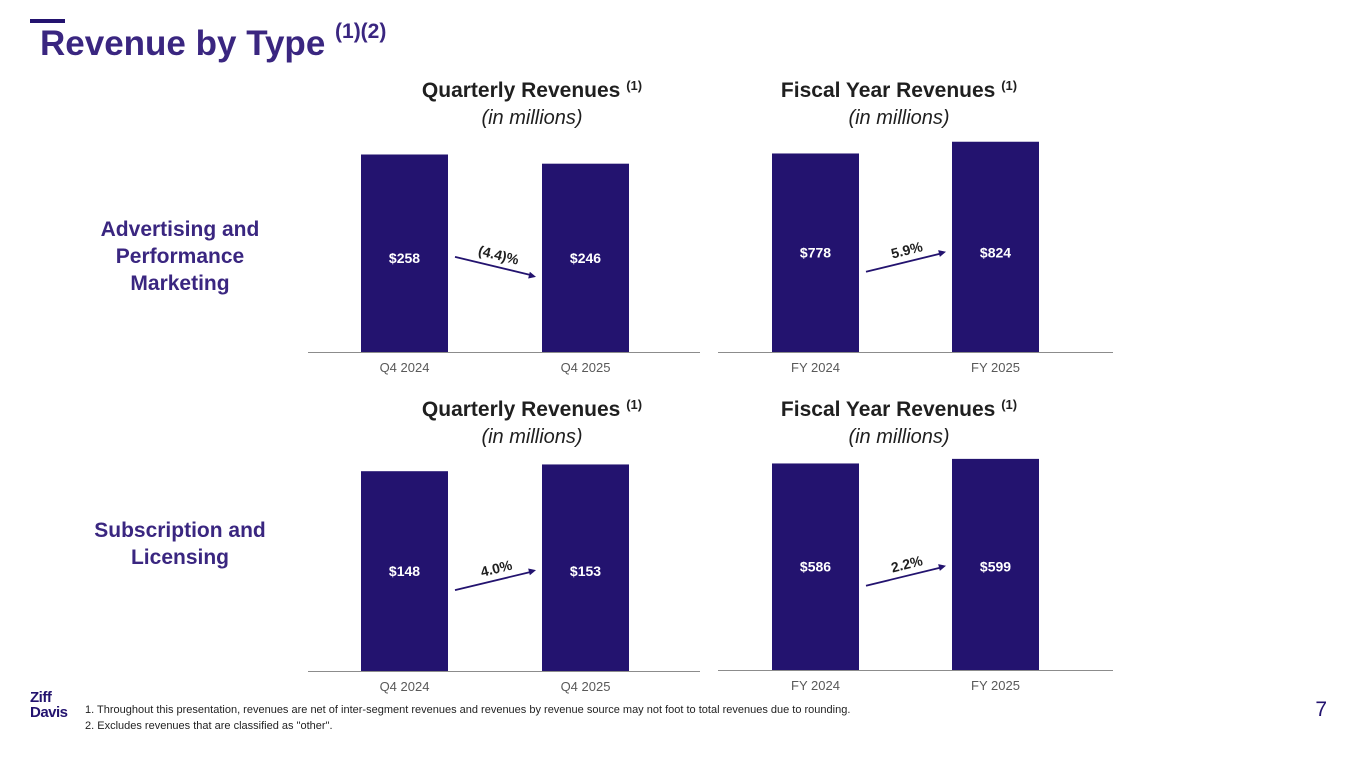 The width and height of the screenshot is (1365, 770). Describe the element at coordinates (995, 253) in the screenshot. I see `value-label: $824` at that location.